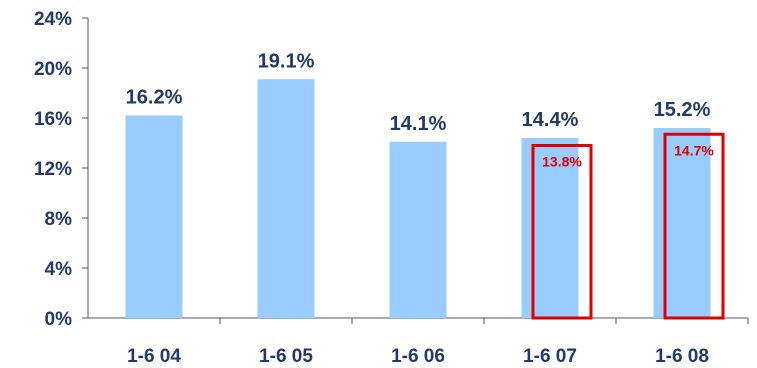  Describe the element at coordinates (286, 61) in the screenshot. I see `bar-value-label: 19.1%` at that location.